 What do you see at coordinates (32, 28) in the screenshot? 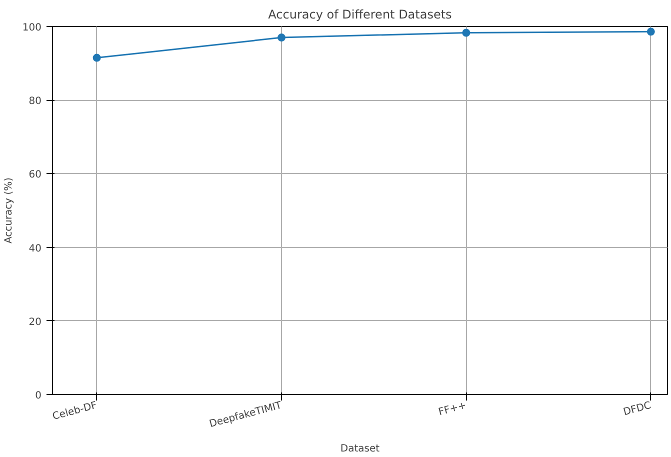
I see `y-tick-label: 100` at bounding box center [32, 28].